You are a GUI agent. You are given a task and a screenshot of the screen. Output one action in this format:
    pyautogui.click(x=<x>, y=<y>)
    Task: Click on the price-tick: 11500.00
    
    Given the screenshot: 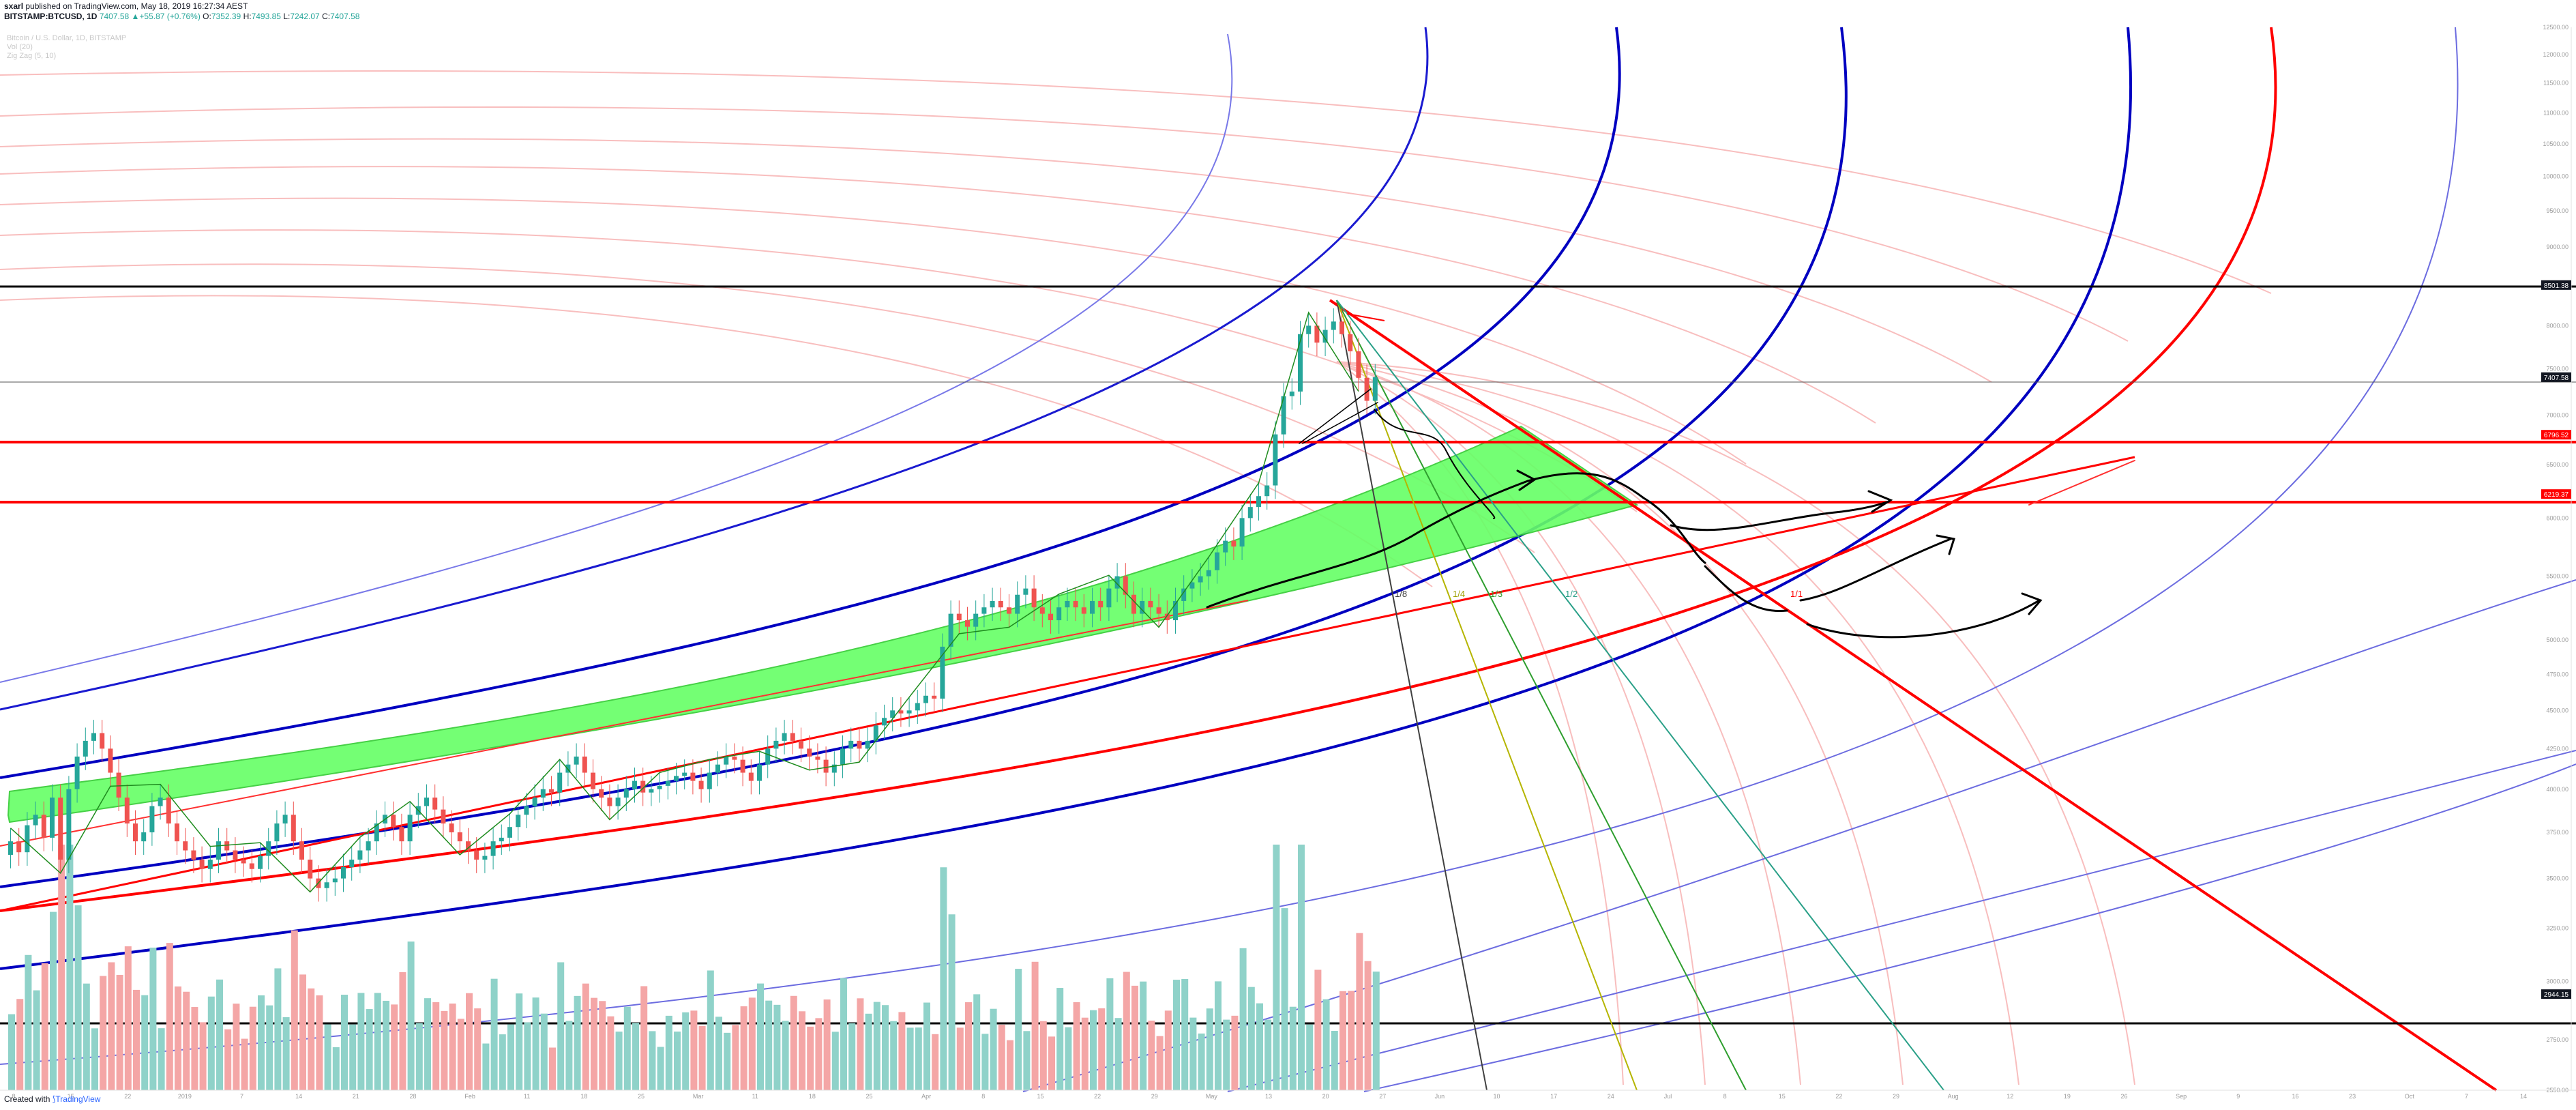 What is the action you would take?
    pyautogui.click(x=2555, y=83)
    